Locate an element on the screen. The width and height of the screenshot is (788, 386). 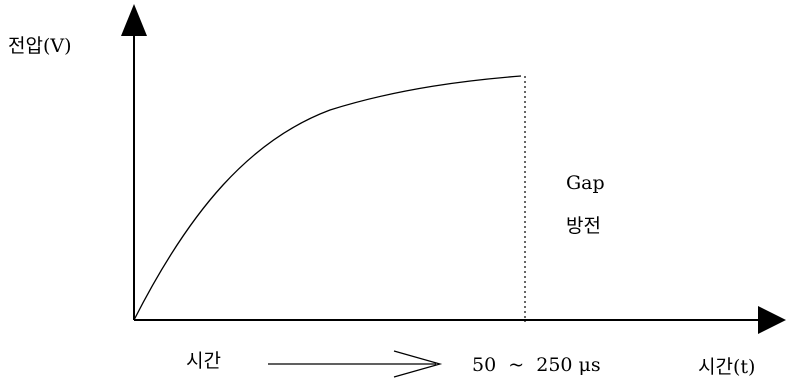
event-label-discharge: 방전 is located at coordinates (583, 226).